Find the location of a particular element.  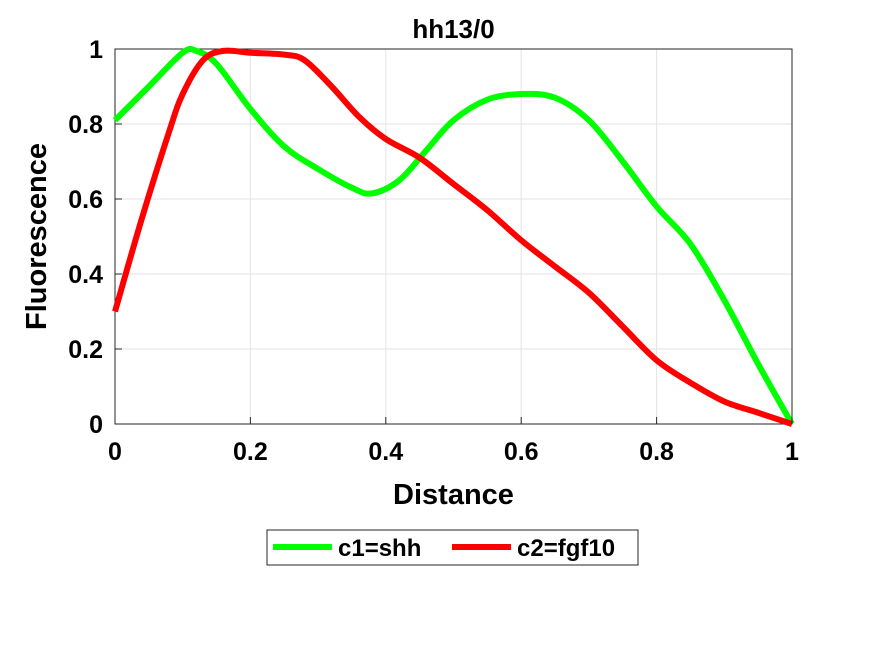

y-tick-label: 0.6 is located at coordinates (85, 200).